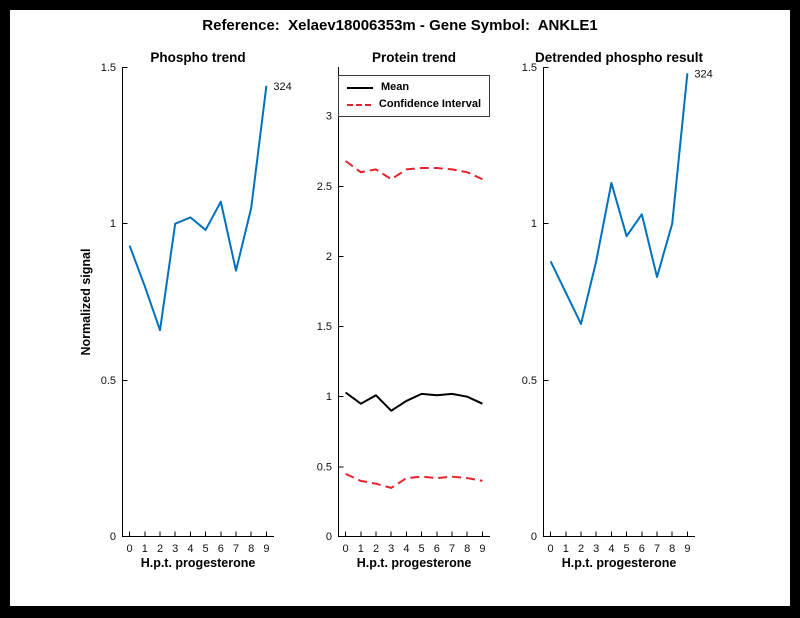  What do you see at coordinates (414, 563) in the screenshot?
I see `x-axis-label-plot2: H.p.t. progesterone` at bounding box center [414, 563].